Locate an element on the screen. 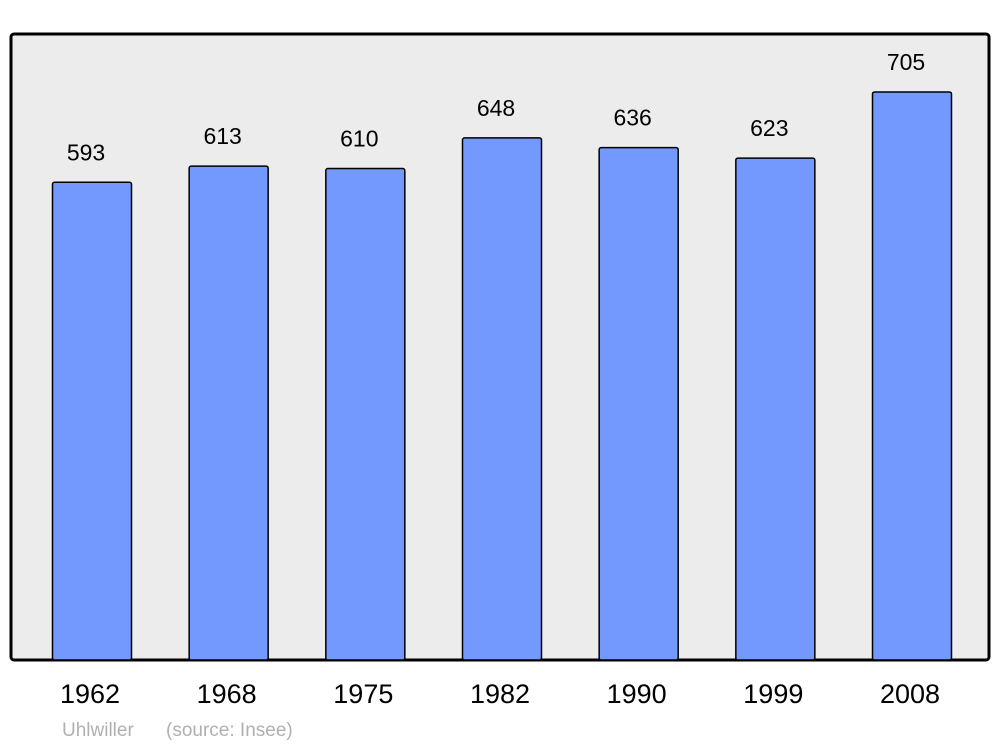 This screenshot has width=1000, height=747. value-label: 648 is located at coordinates (496, 108).